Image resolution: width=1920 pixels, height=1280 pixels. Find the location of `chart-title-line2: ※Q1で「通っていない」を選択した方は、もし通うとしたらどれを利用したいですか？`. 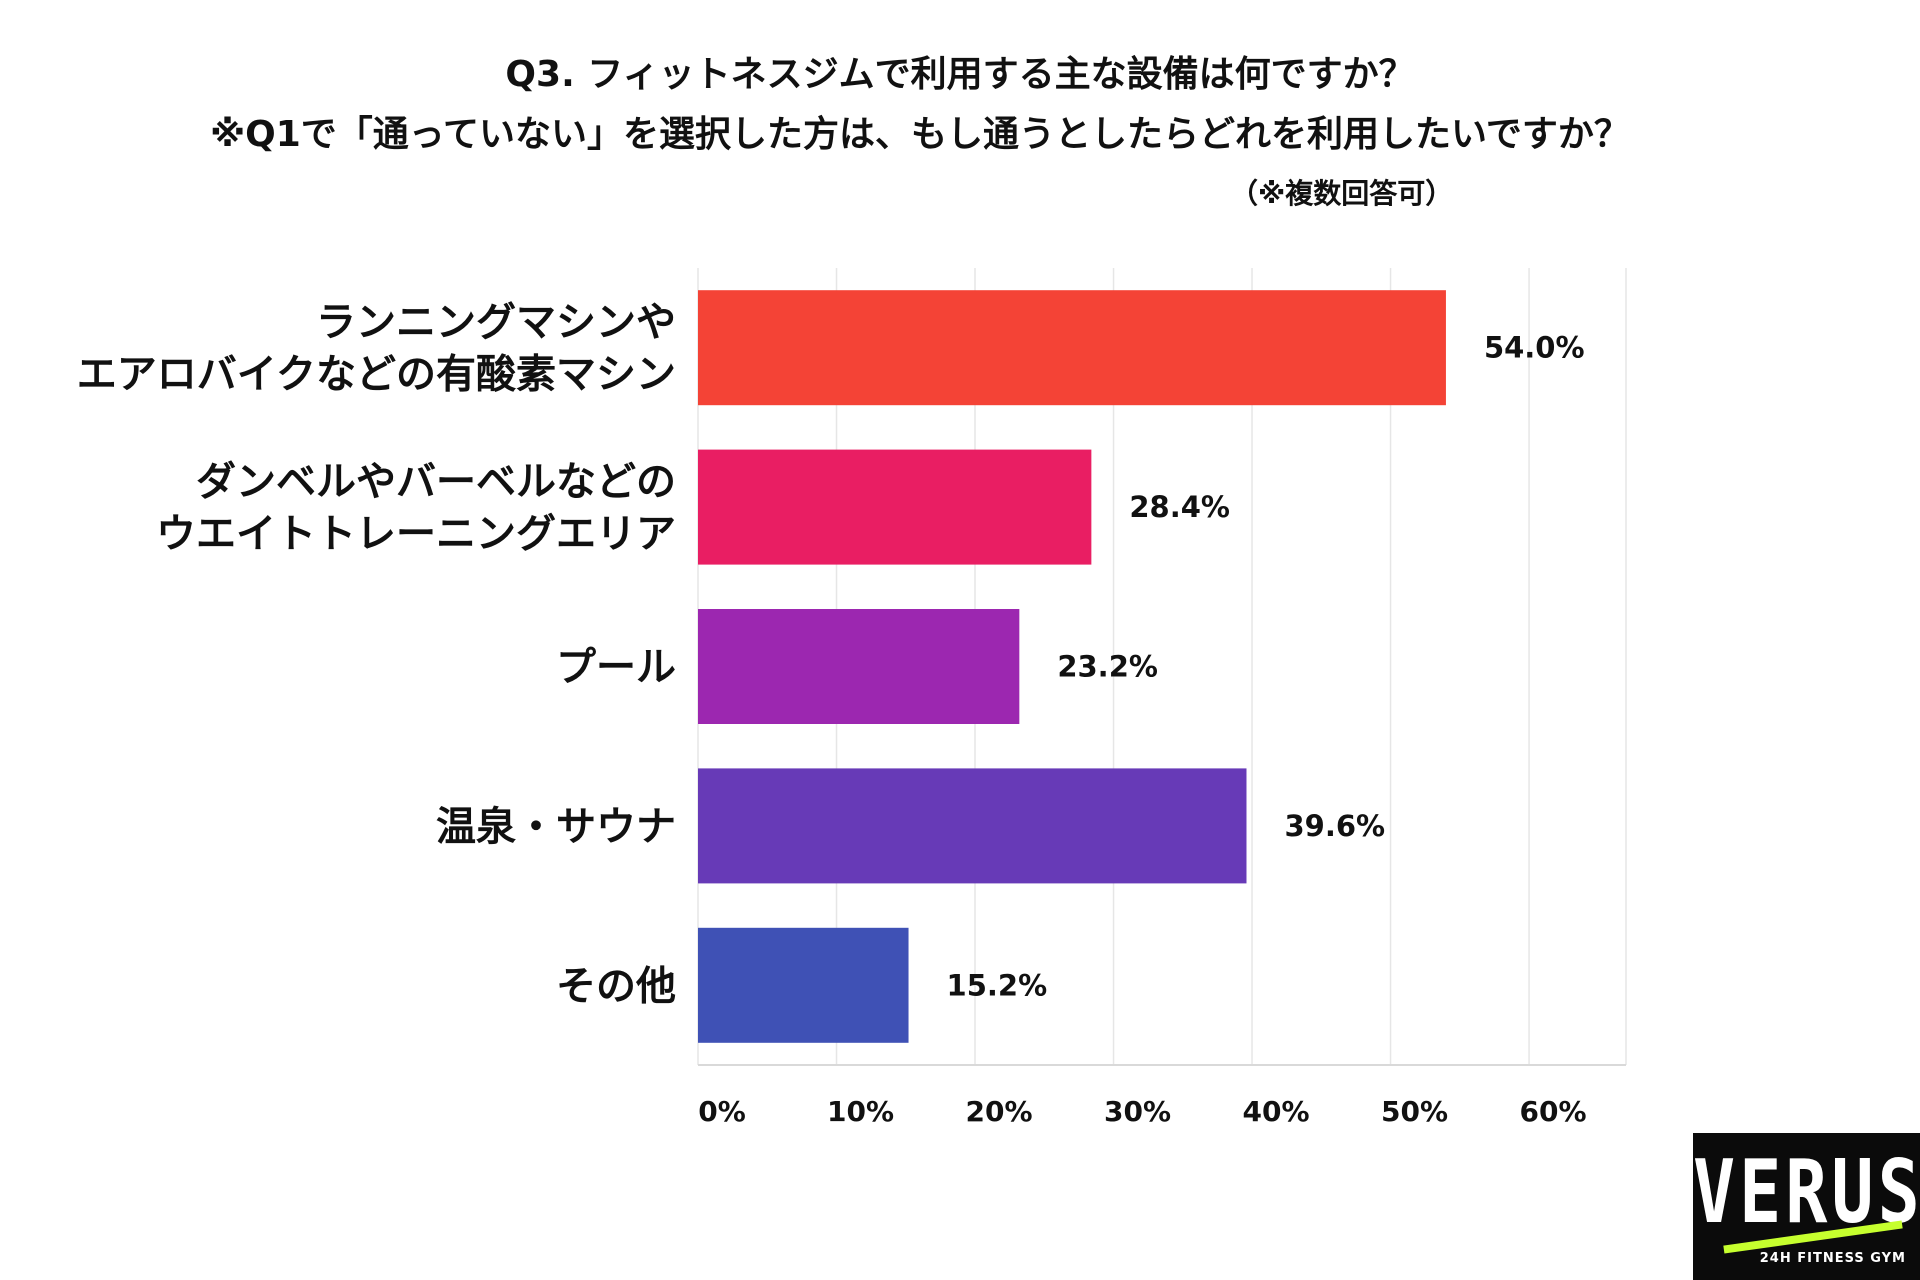

chart-title-line2: ※Q1で「通っていない」を選択した方は、もし通うとしたらどれを利用したいですか？ is located at coordinates (920, 134).